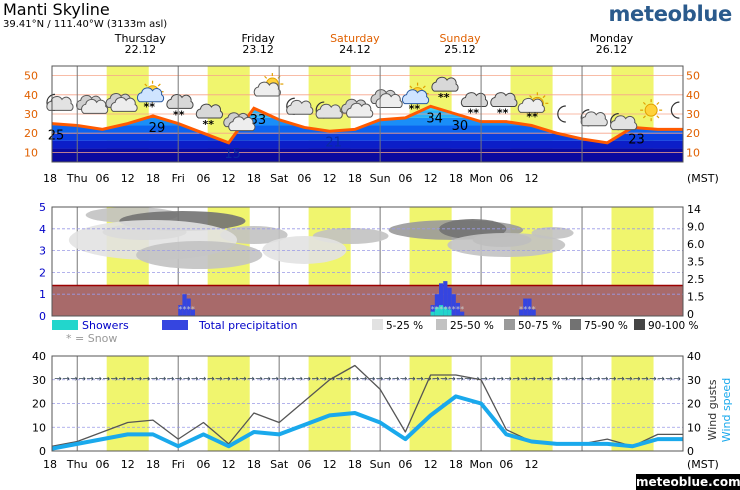 The width and height of the screenshot is (740, 490). I want to click on day-name: Monday, so click(612, 38).